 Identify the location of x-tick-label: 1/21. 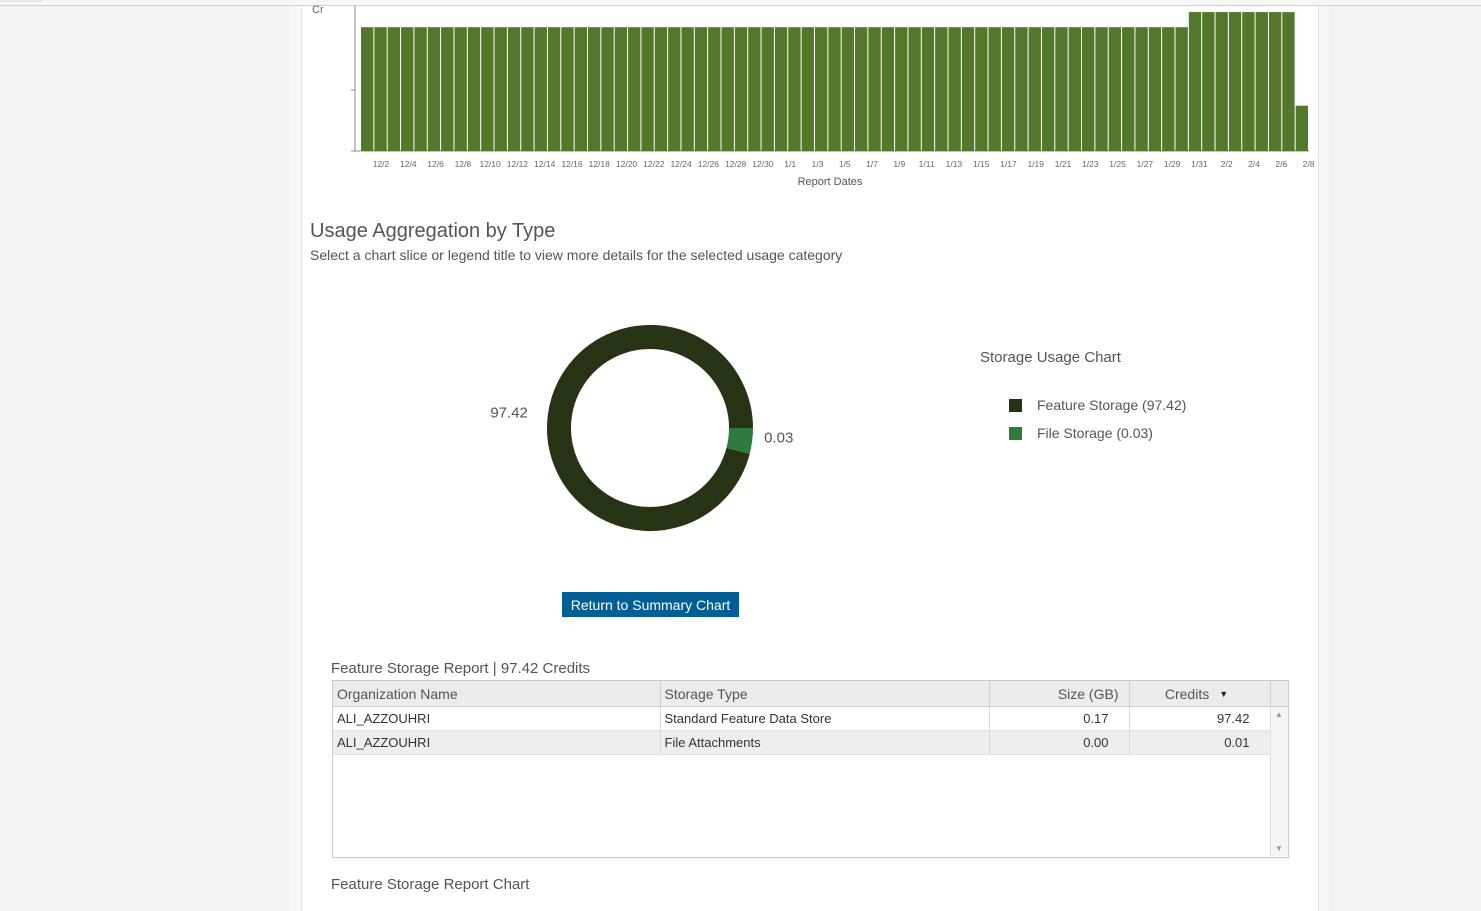
(1063, 164).